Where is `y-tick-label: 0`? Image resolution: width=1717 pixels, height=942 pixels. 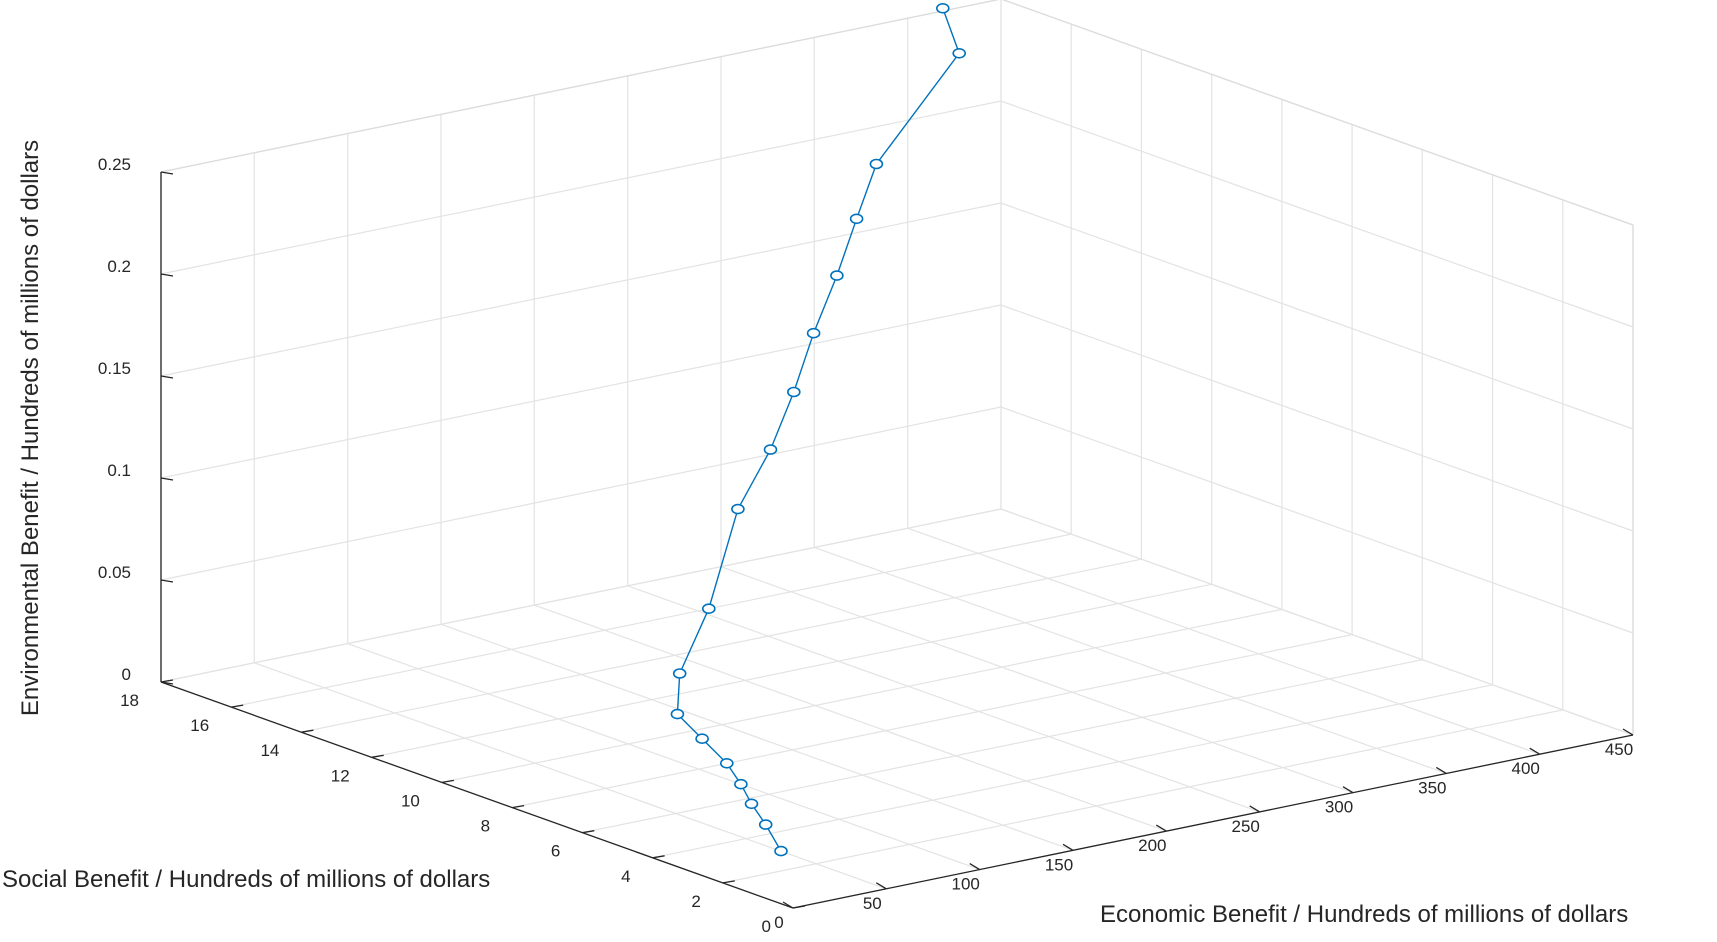
y-tick-label: 0 is located at coordinates (766, 926).